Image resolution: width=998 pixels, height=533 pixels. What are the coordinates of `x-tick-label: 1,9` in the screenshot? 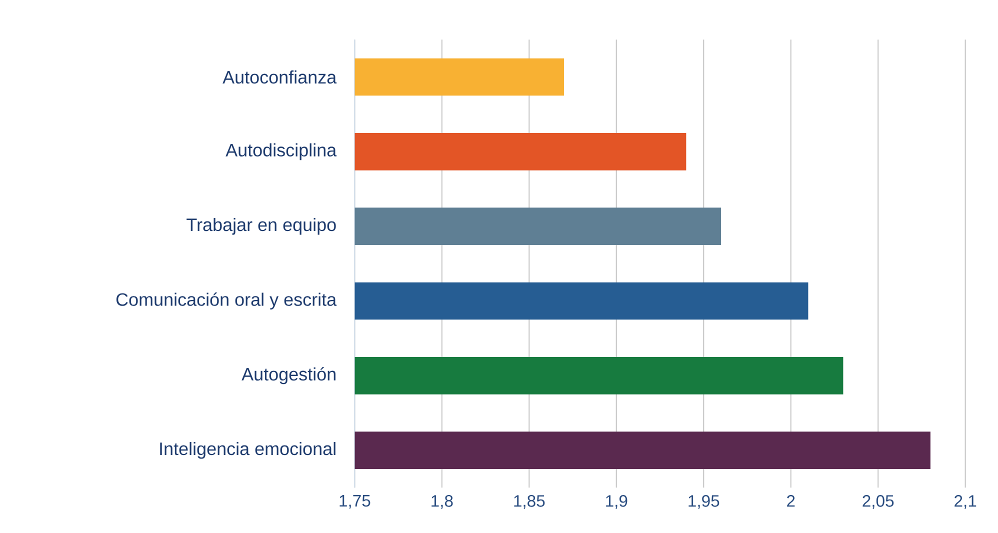 It's located at (617, 502).